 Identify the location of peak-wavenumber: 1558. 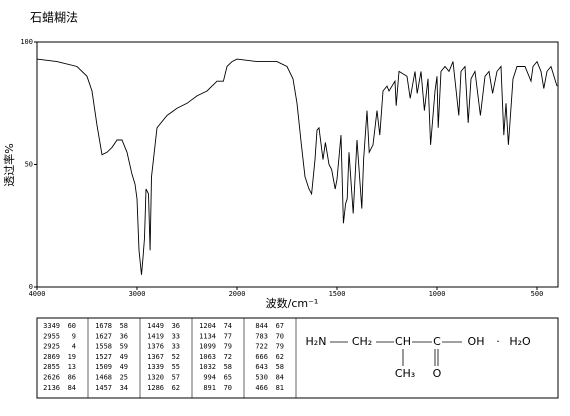
(103, 347).